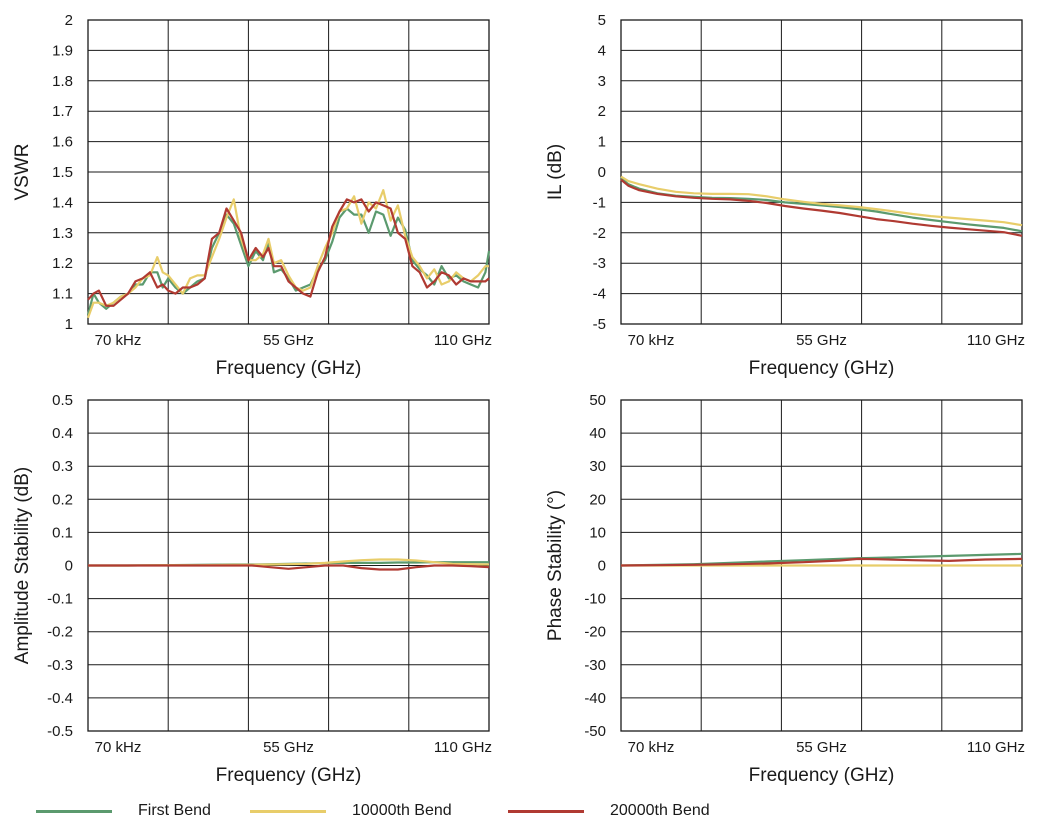  I want to click on y-tick-label: 0.4, so click(62, 433).